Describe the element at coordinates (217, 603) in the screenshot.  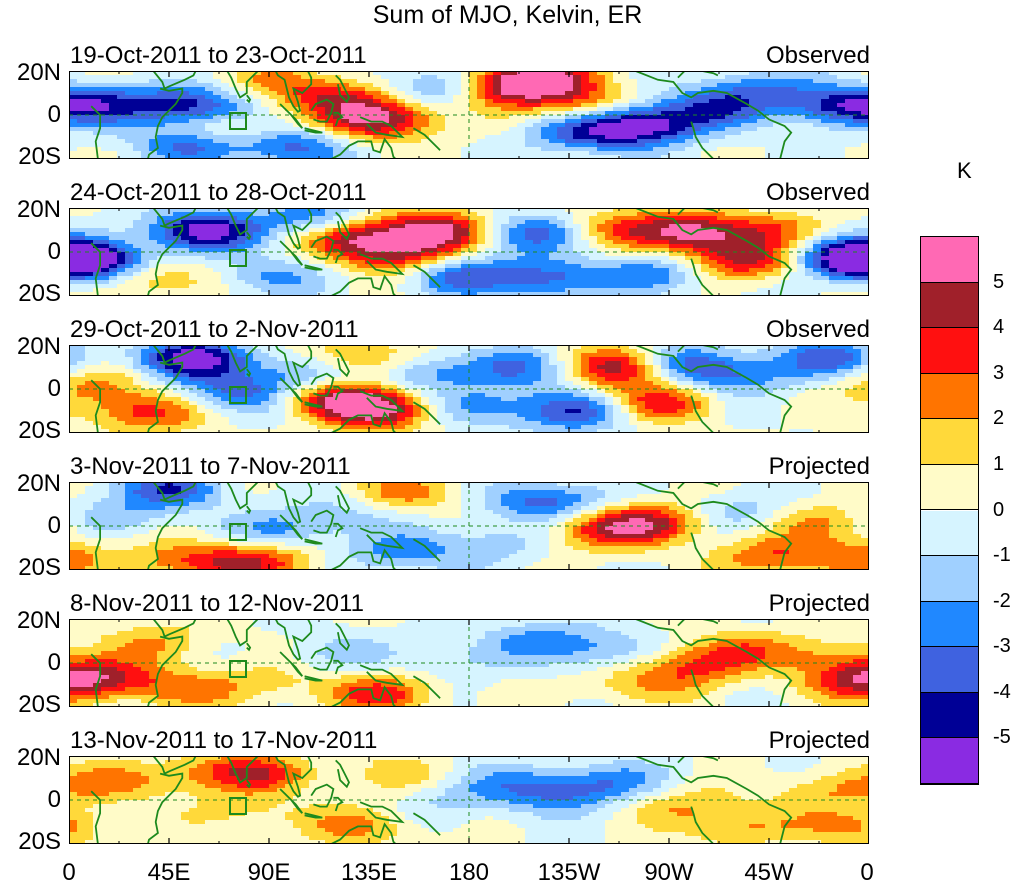
I see `panel-date-range: 8-Nov-2011 to 12-Nov-2011` at that location.